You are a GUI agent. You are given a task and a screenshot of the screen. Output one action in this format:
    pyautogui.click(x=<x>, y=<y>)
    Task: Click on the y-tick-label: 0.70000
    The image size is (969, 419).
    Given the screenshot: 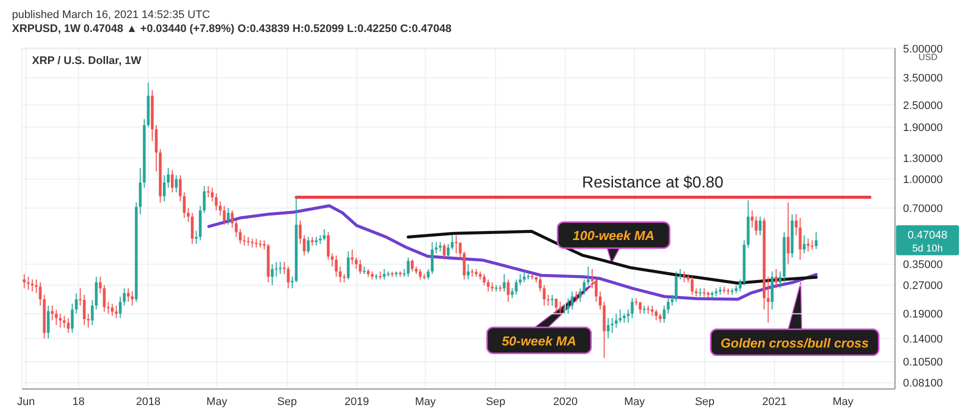 What is the action you would take?
    pyautogui.click(x=923, y=208)
    